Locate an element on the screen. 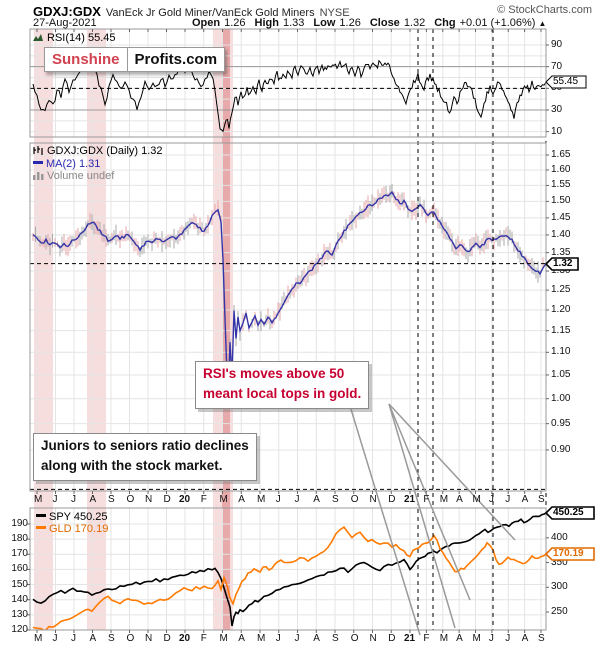 The width and height of the screenshot is (600, 650). ratio-axis-tick: 1.30 is located at coordinates (561, 271).